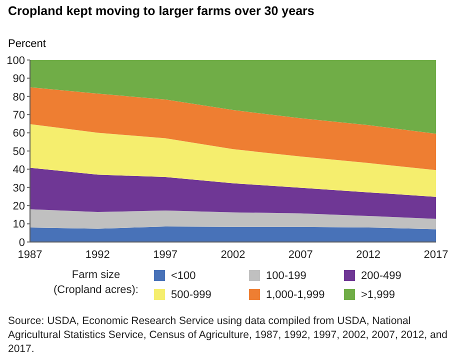 The image size is (450, 355). I want to click on legend-label: 200-499, so click(381, 276).